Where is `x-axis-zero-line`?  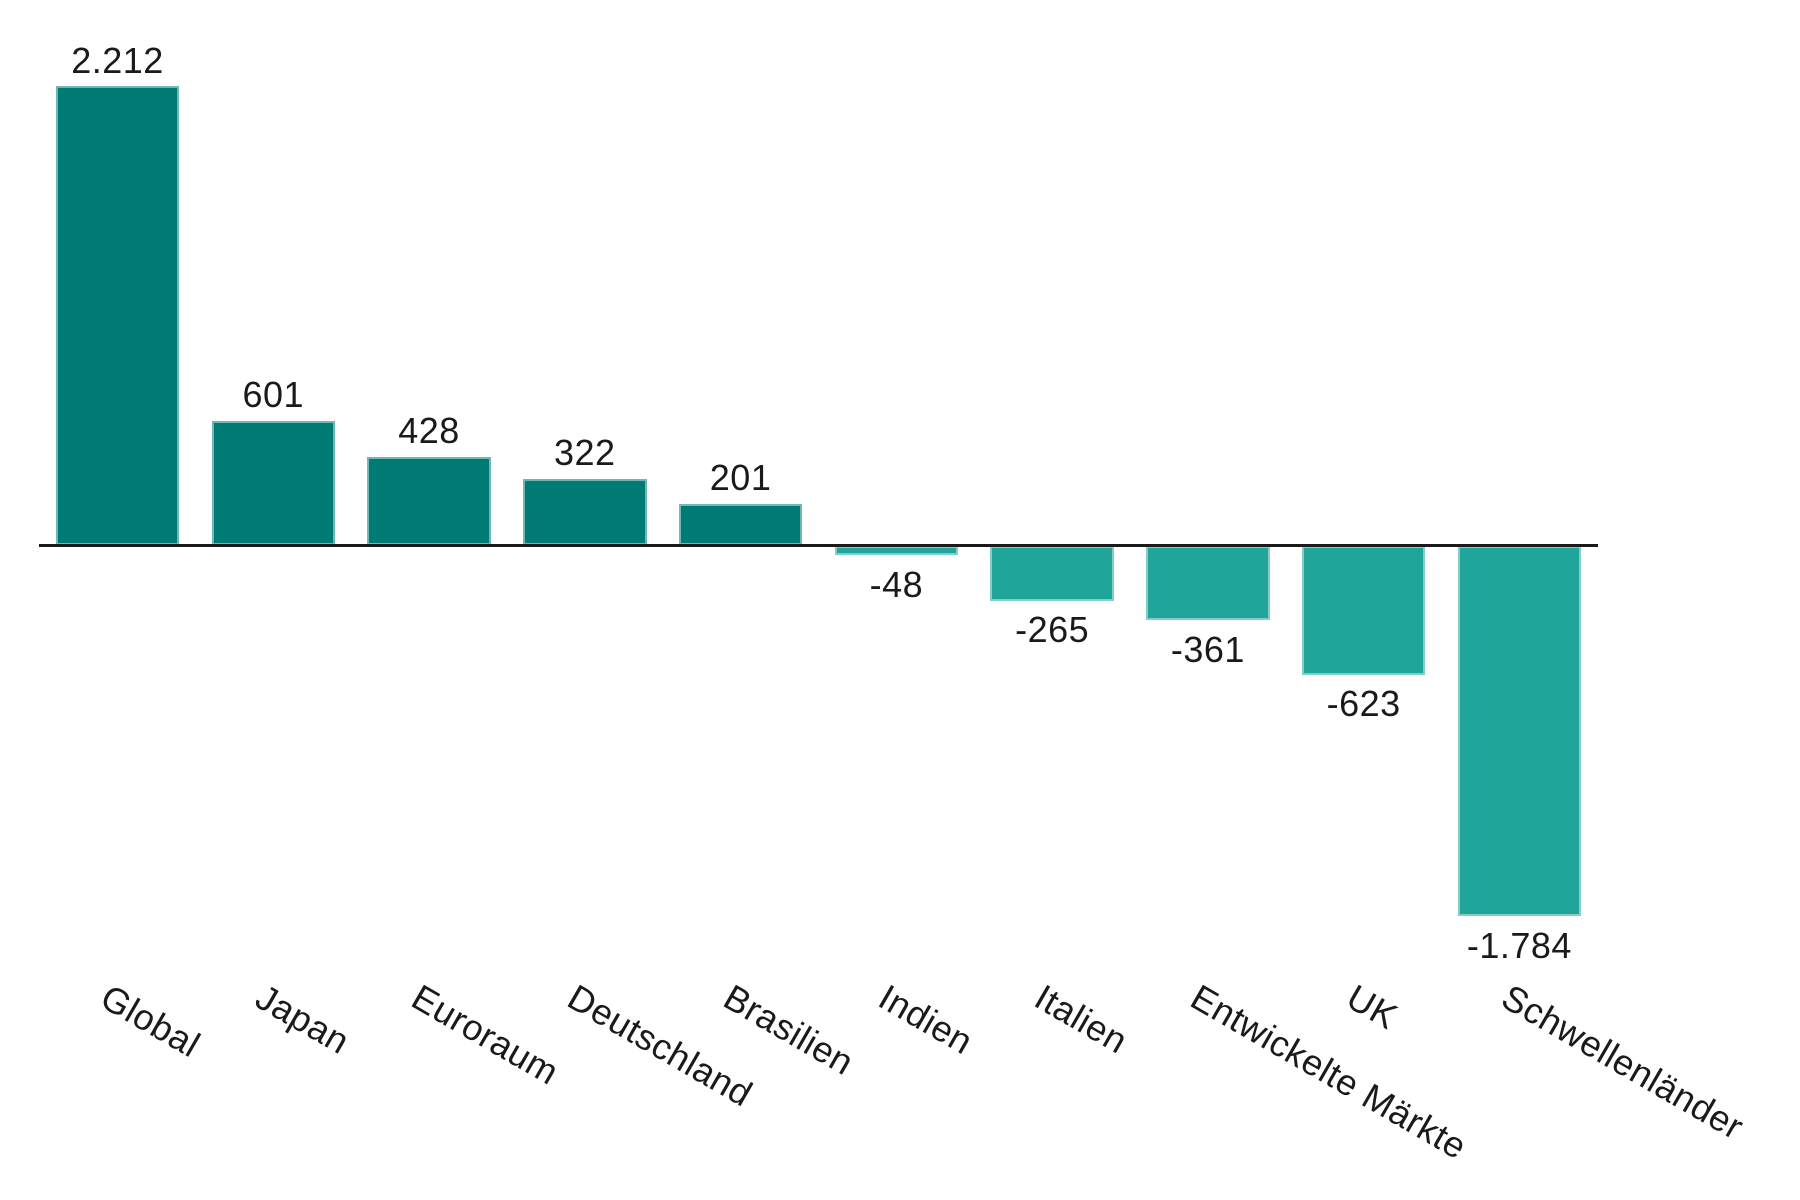
x-axis-zero-line is located at coordinates (818, 545).